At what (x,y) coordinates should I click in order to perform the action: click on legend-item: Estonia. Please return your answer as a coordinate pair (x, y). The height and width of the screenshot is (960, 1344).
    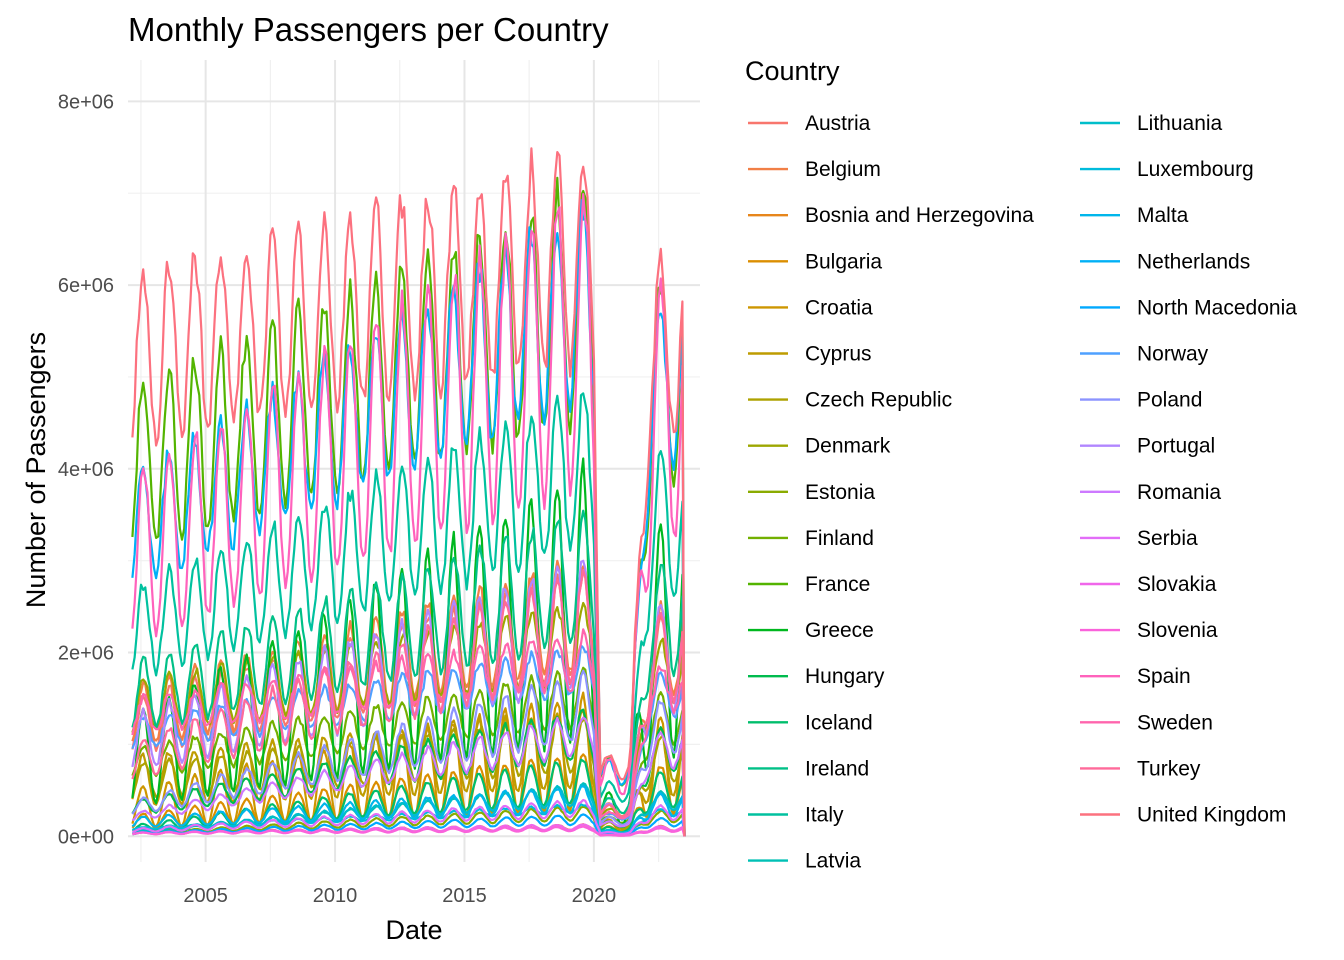
    Looking at the image, I should click on (811, 492).